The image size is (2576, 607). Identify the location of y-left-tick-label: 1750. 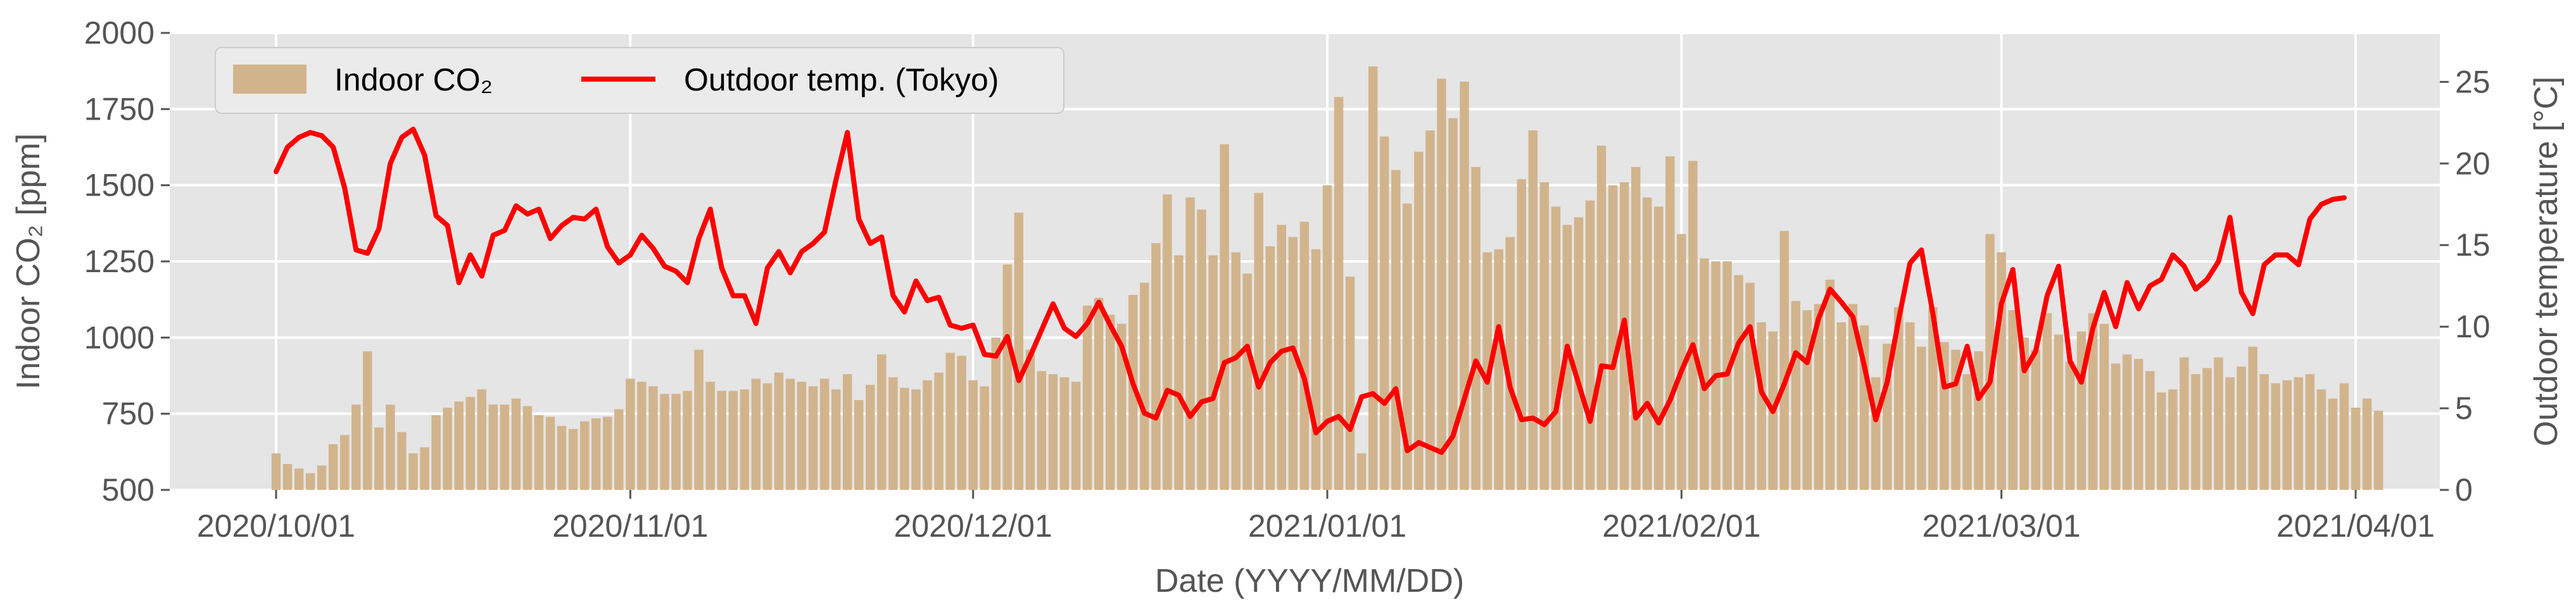
(119, 109).